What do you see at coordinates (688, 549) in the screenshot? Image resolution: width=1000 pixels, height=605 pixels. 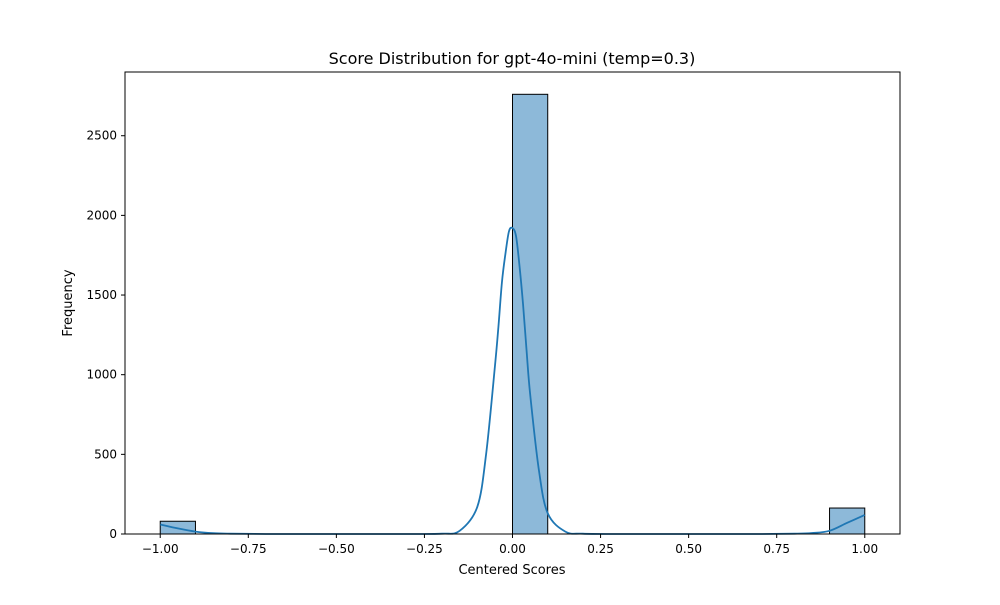 I see `x-tick-label: 0.50` at bounding box center [688, 549].